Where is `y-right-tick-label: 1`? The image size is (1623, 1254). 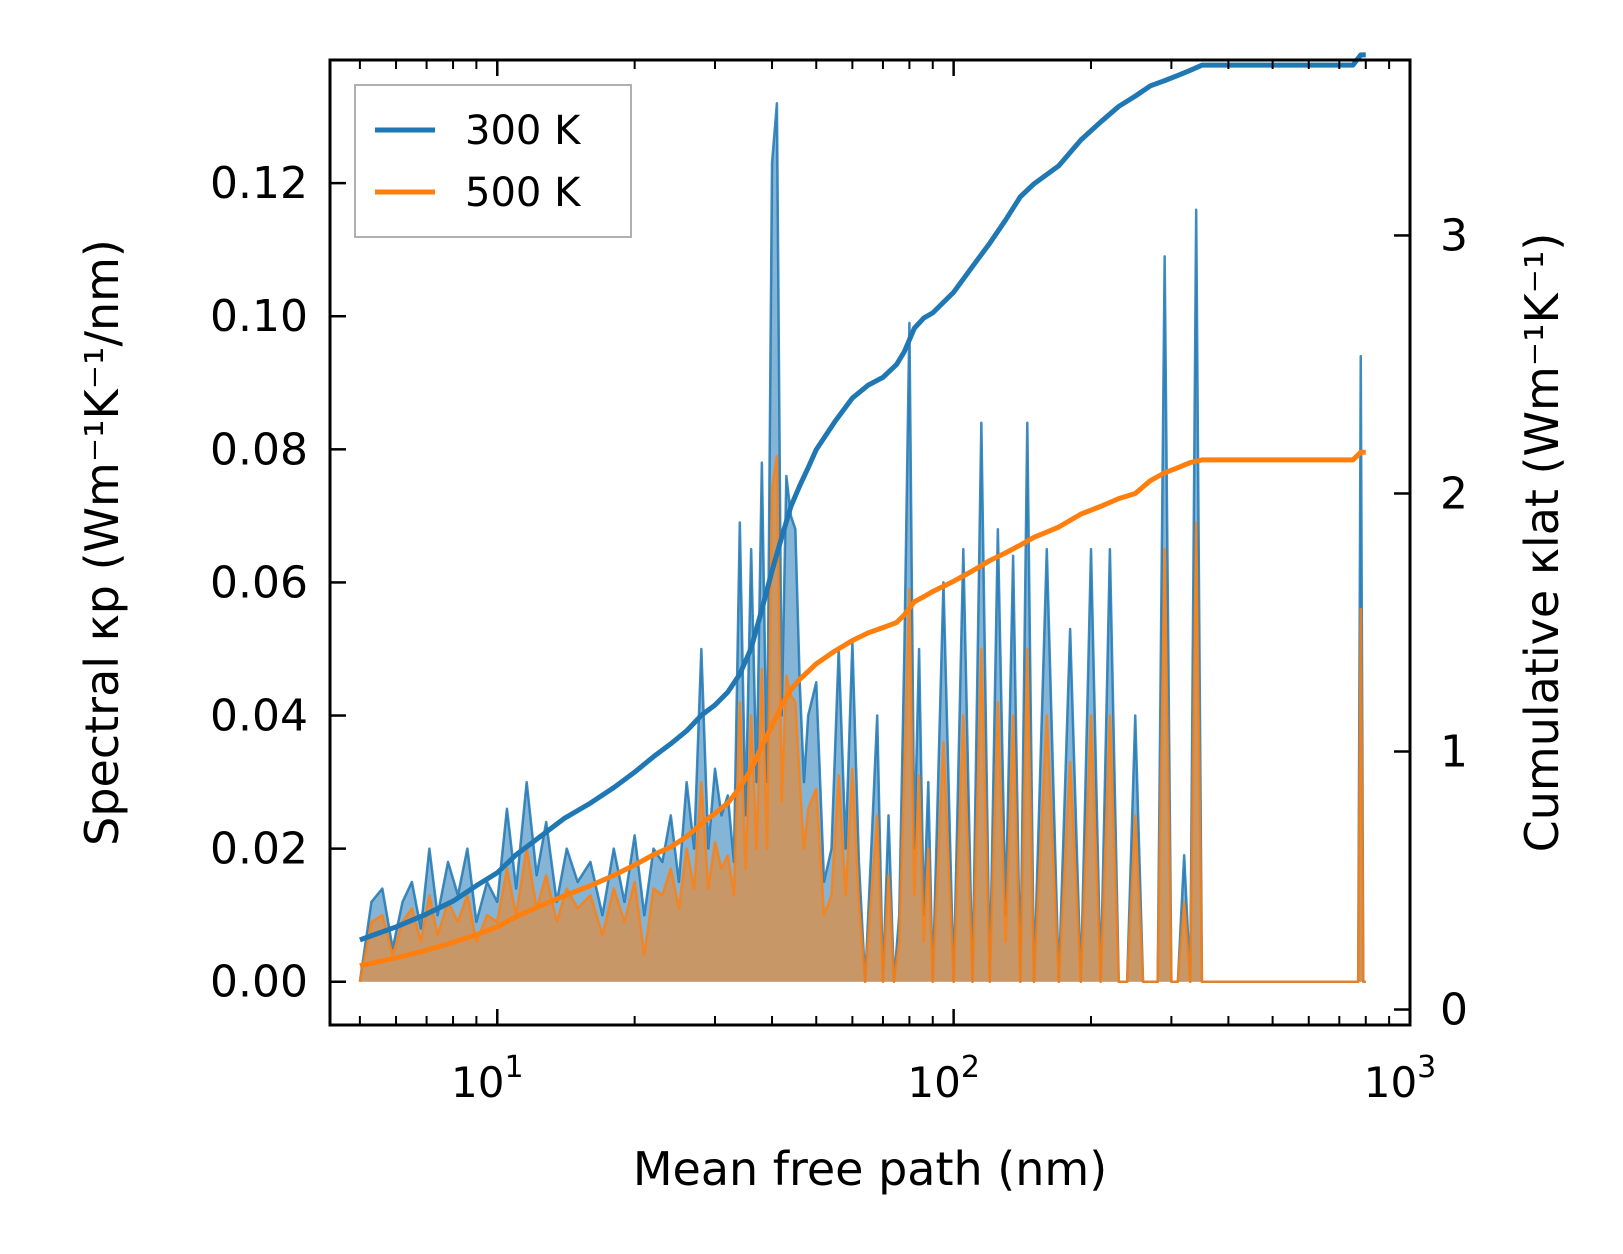
y-right-tick-label: 1 is located at coordinates (1454, 751).